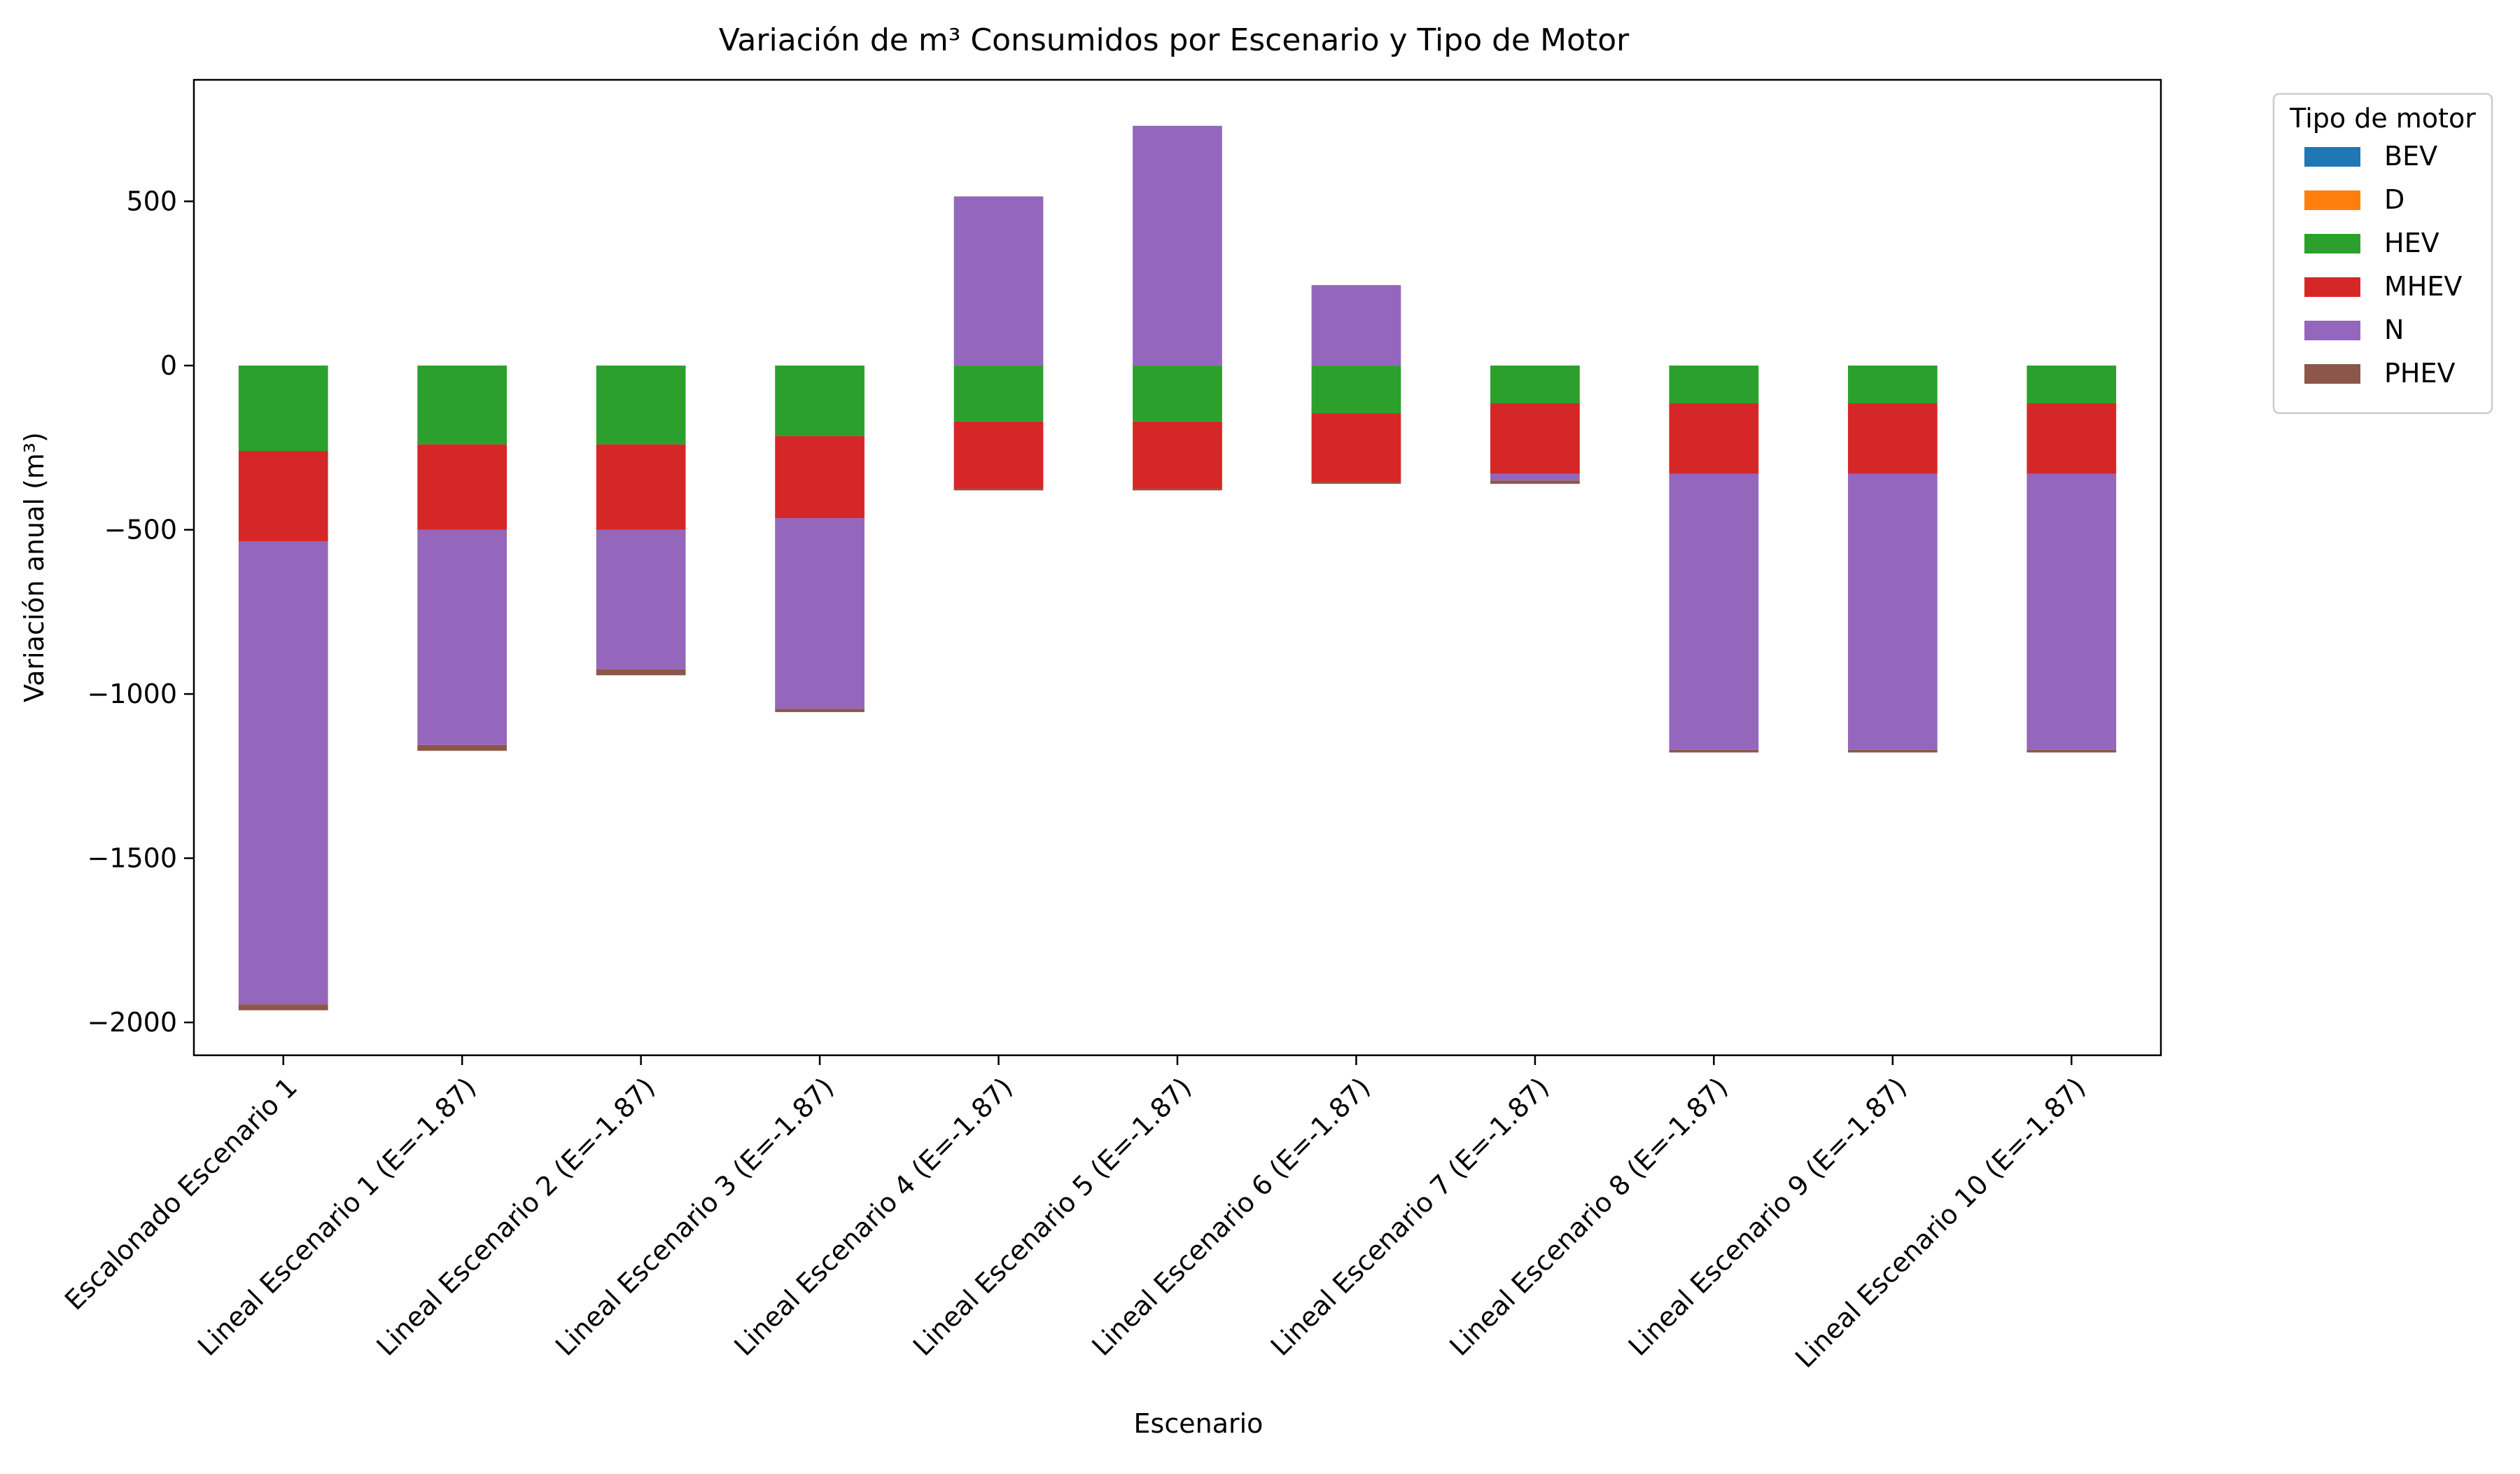 This screenshot has height=1474, width=2520. What do you see at coordinates (168, 365) in the screenshot?
I see `y-tick-label: 0` at bounding box center [168, 365].